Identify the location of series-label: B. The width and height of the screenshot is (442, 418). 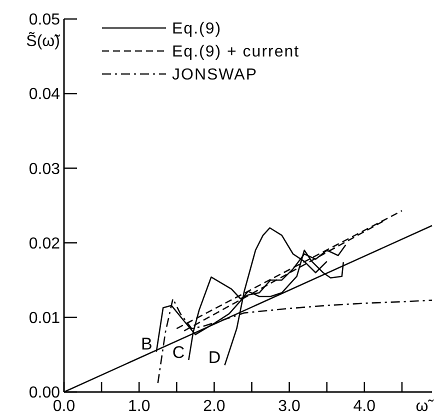
(146, 344).